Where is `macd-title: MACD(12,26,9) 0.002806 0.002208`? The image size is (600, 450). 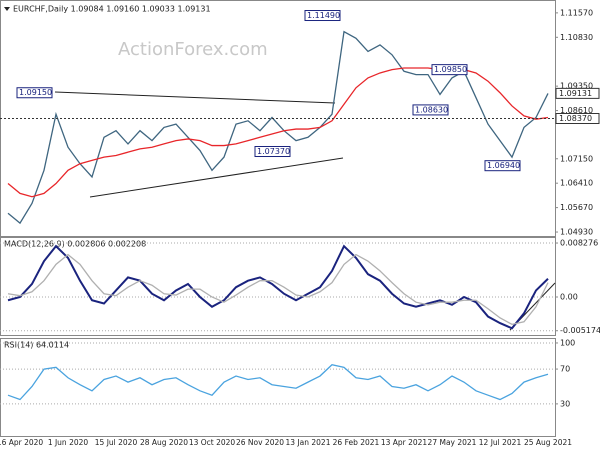 macd-title: MACD(12,26,9) 0.002806 0.002208 is located at coordinates (75, 244).